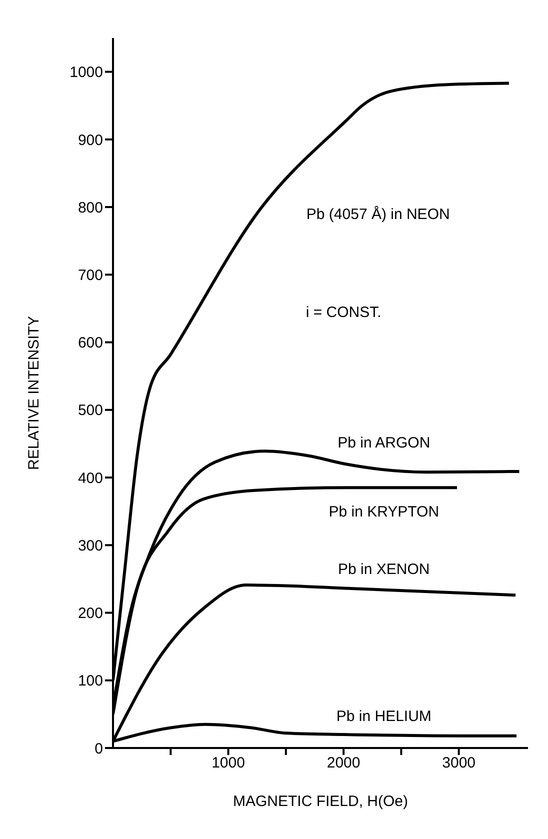  I want to click on y-tick-label: 800, so click(90, 207).